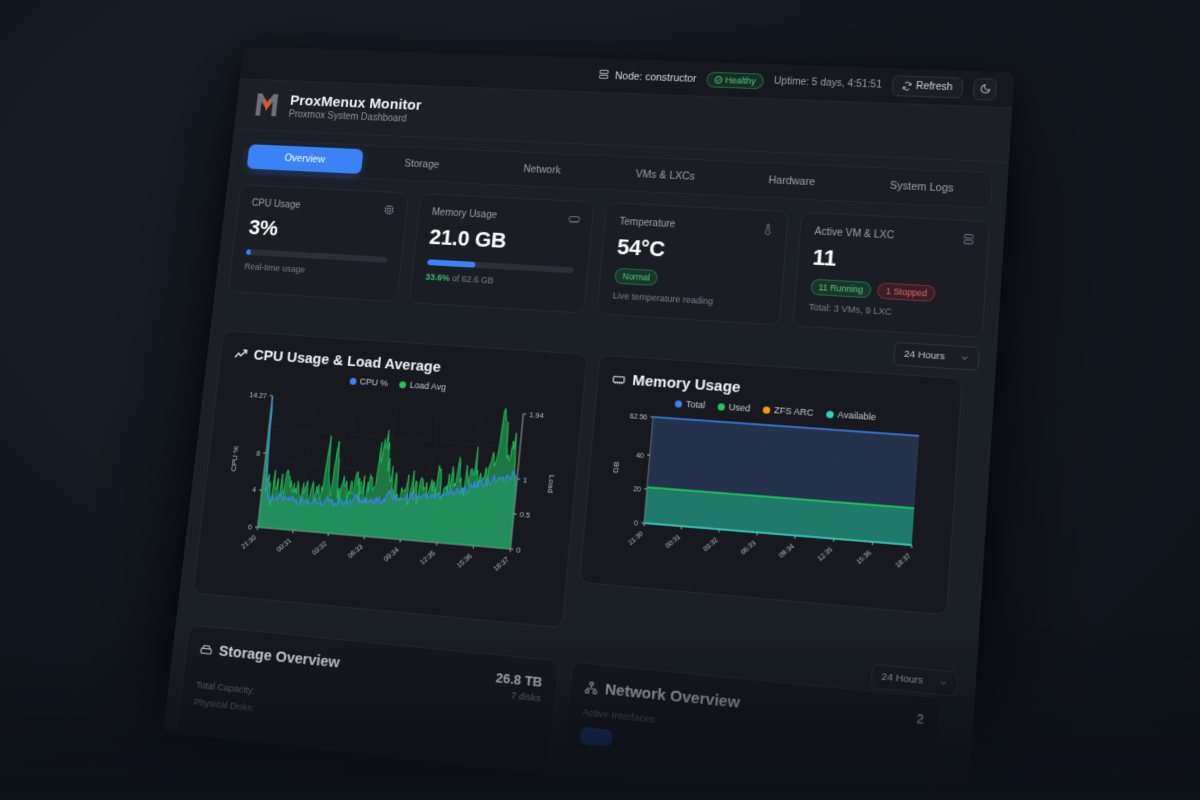 The image size is (1200, 800). Describe the element at coordinates (596, 736) in the screenshot. I see `network-interface-chip` at that location.